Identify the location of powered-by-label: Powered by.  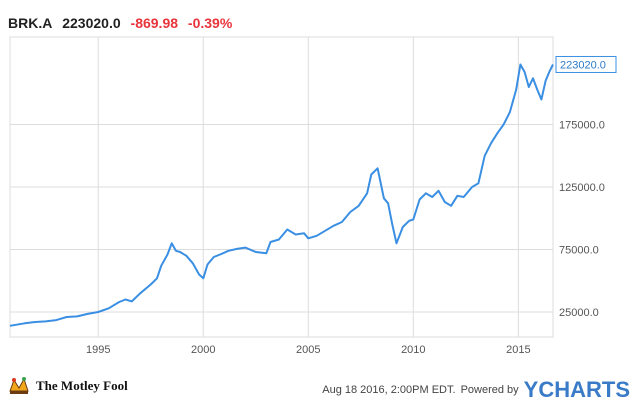
(489, 390).